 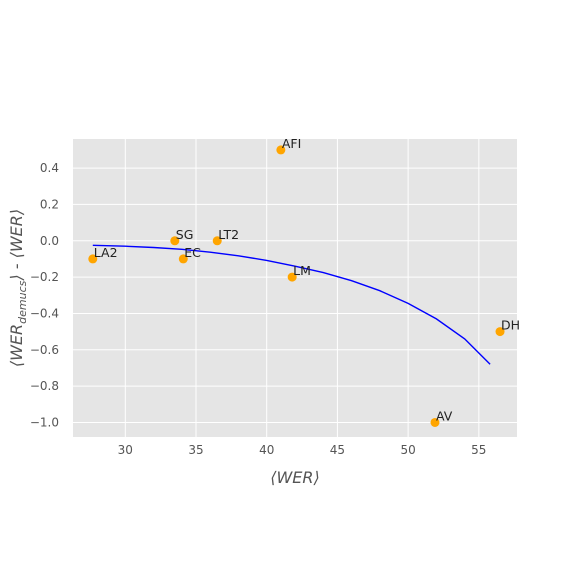 I want to click on y-tick-label: −0.4, so click(x=44, y=313).